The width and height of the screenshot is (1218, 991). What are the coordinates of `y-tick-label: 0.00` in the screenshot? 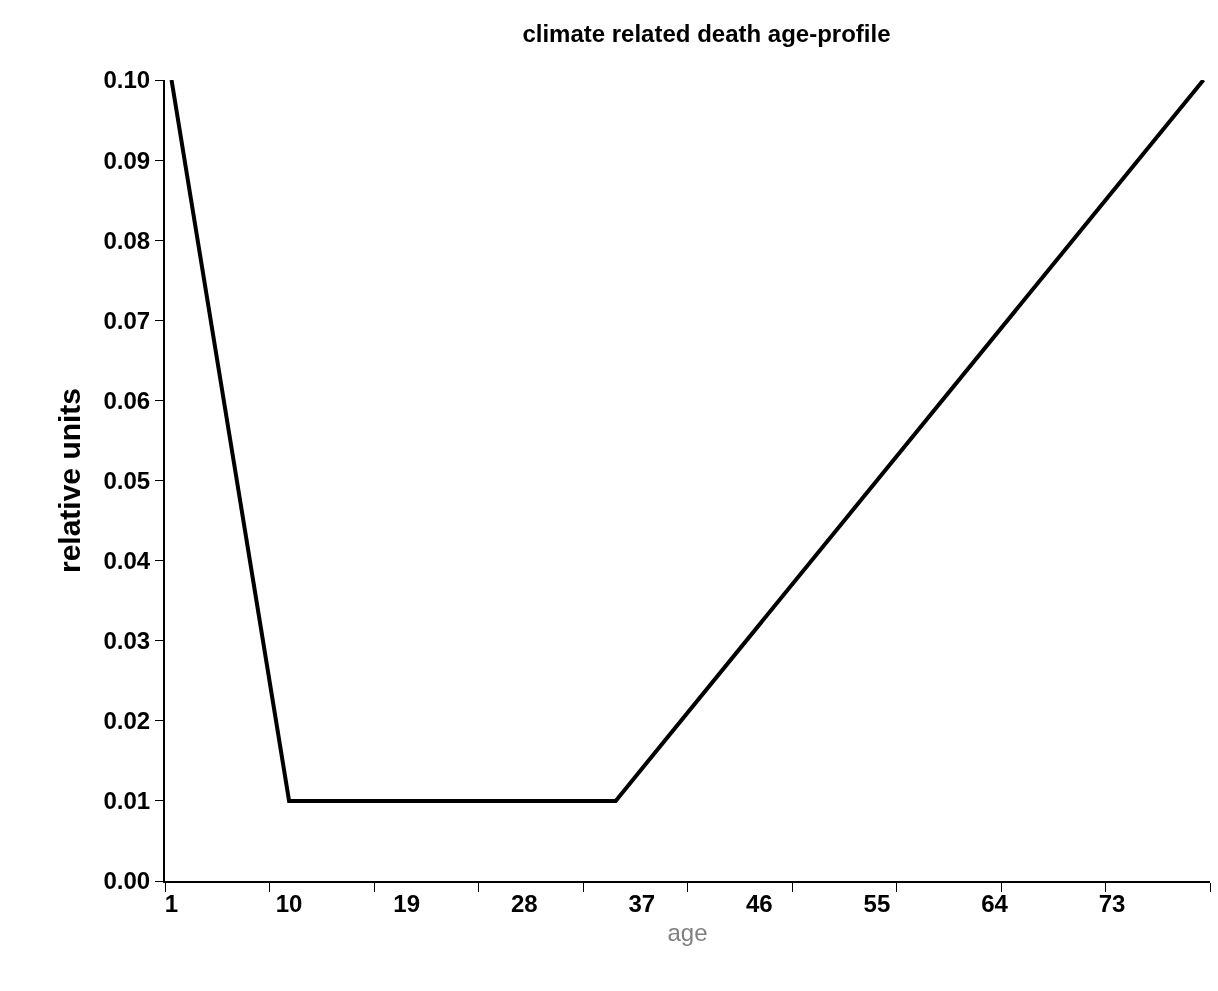 It's located at (127, 881).